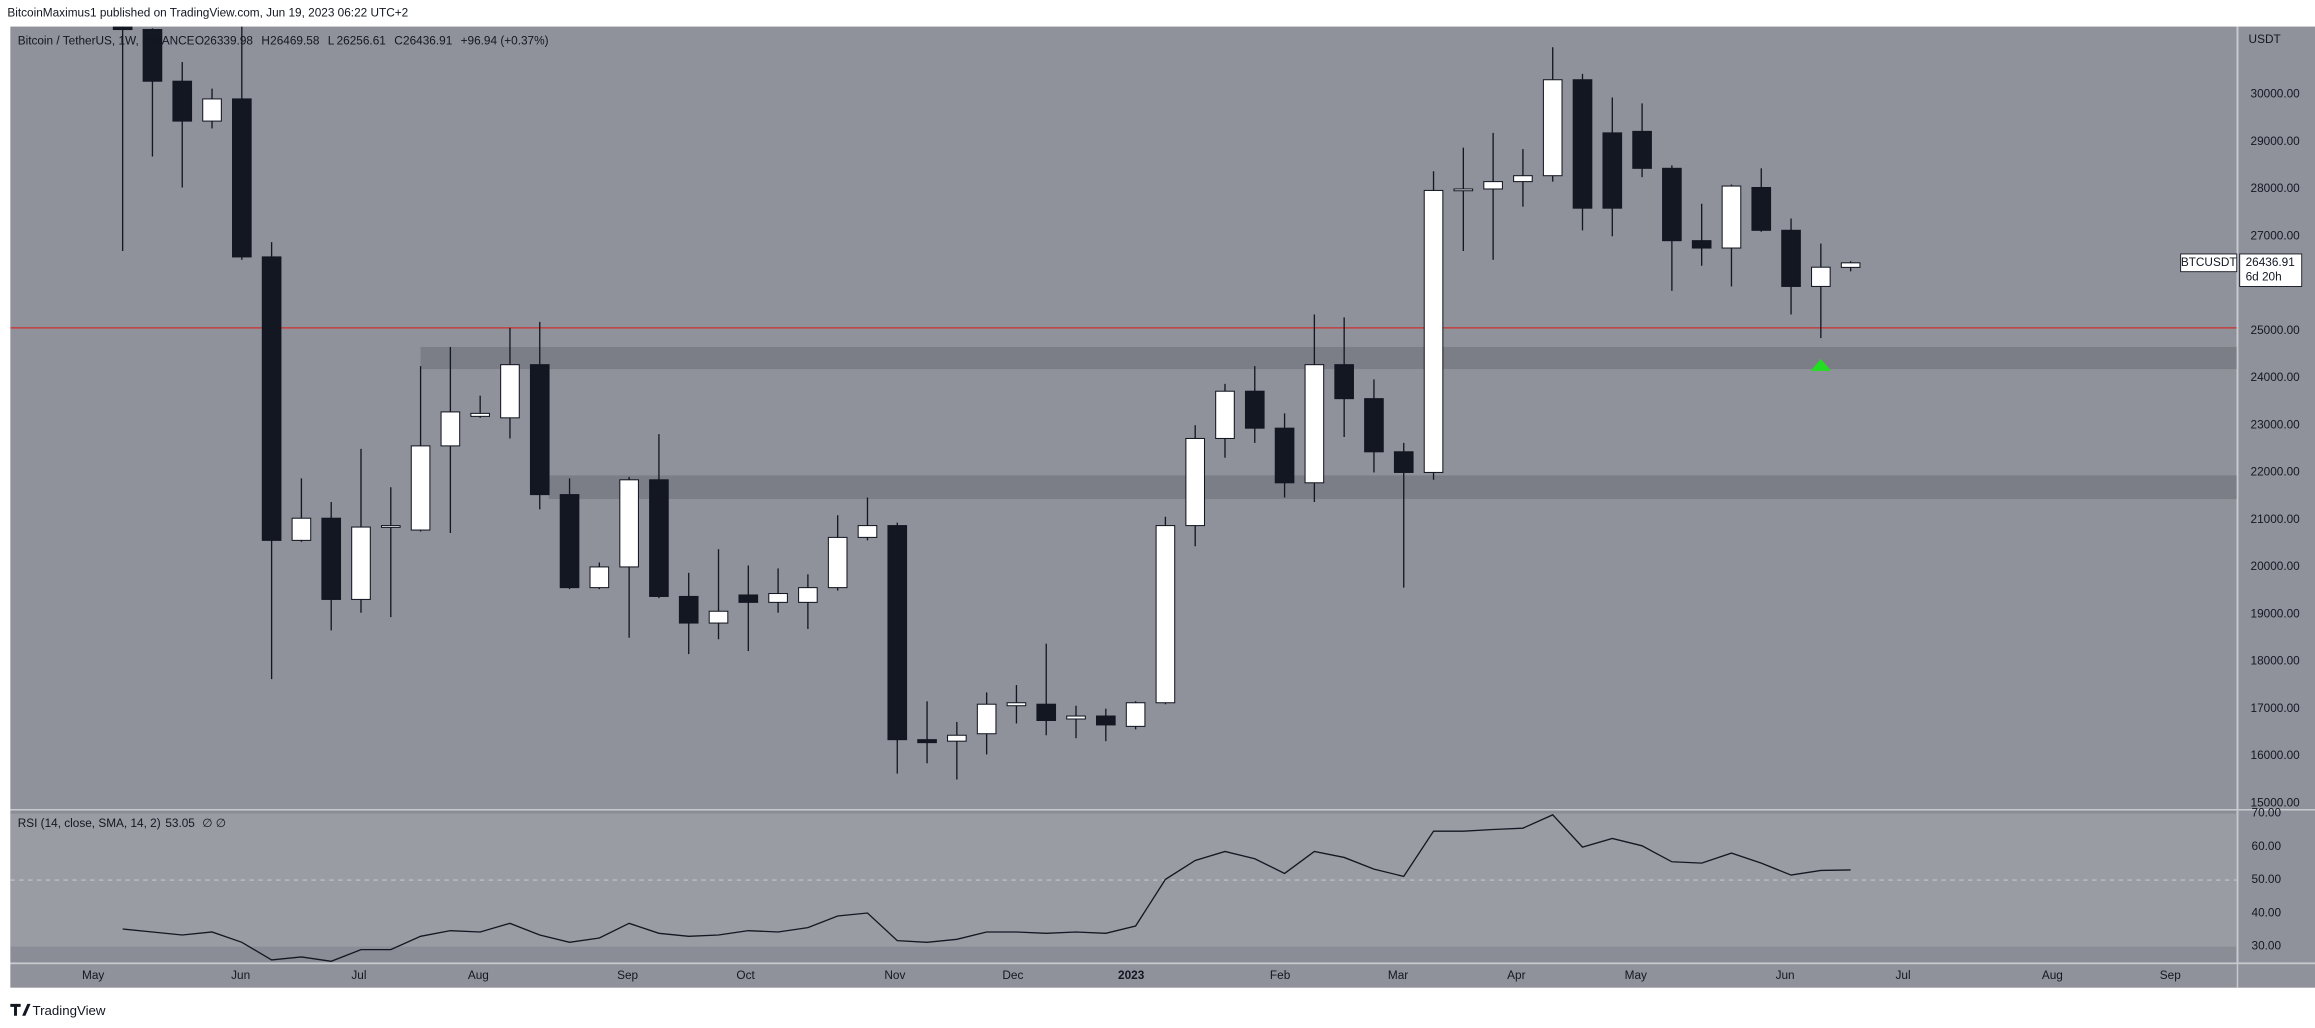 The width and height of the screenshot is (2315, 1028). I want to click on y-tick-label: 19000.00, so click(2276, 613).